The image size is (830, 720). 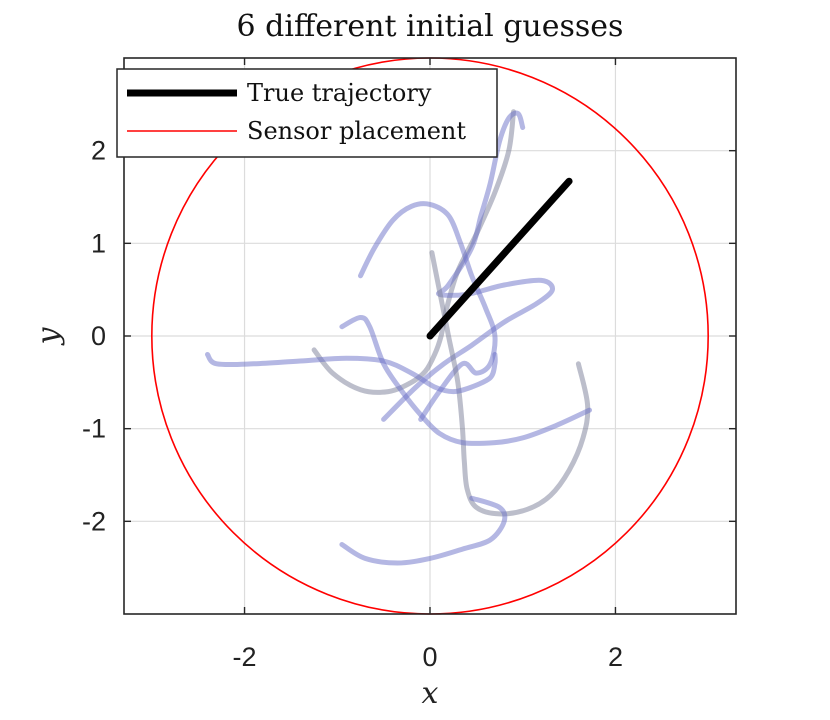 What do you see at coordinates (98, 243) in the screenshot?
I see `y-tick-label: 1` at bounding box center [98, 243].